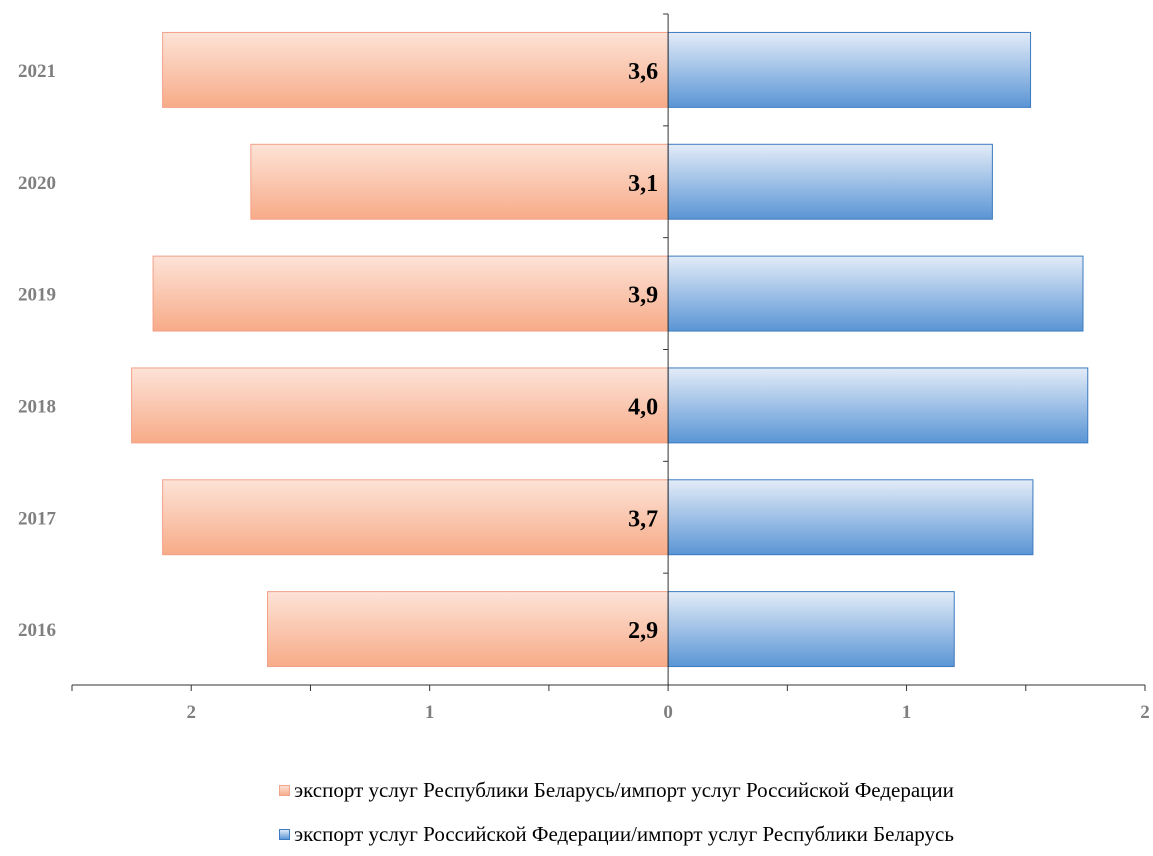 The width and height of the screenshot is (1153, 856). What do you see at coordinates (1145, 712) in the screenshot?
I see `x-tick-label-4: 2` at bounding box center [1145, 712].